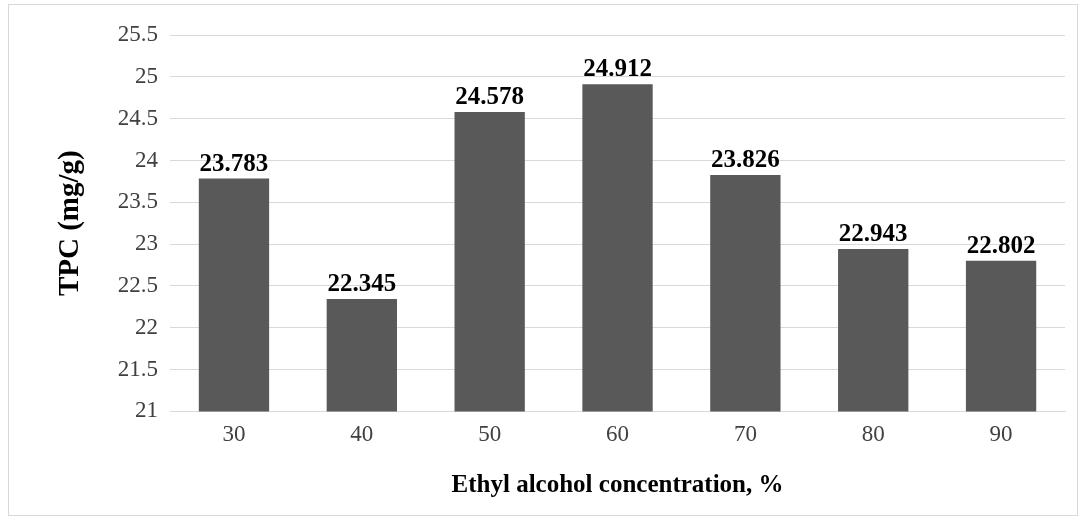 Image resolution: width=1086 pixels, height=520 pixels. What do you see at coordinates (147, 410) in the screenshot?
I see `y-tick-label: 21` at bounding box center [147, 410].